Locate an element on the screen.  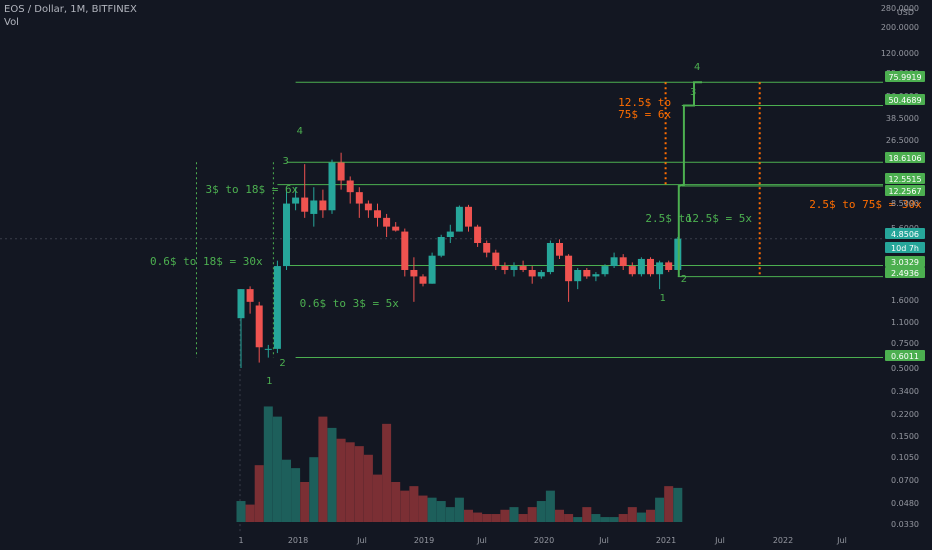
price-tick: 0.0700 is located at coordinates (905, 480).